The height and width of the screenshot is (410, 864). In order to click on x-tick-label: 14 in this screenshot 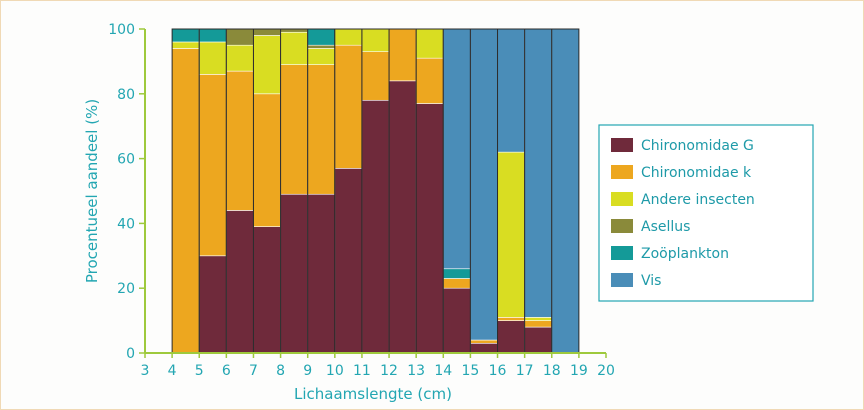, I will do `click(443, 371)`.